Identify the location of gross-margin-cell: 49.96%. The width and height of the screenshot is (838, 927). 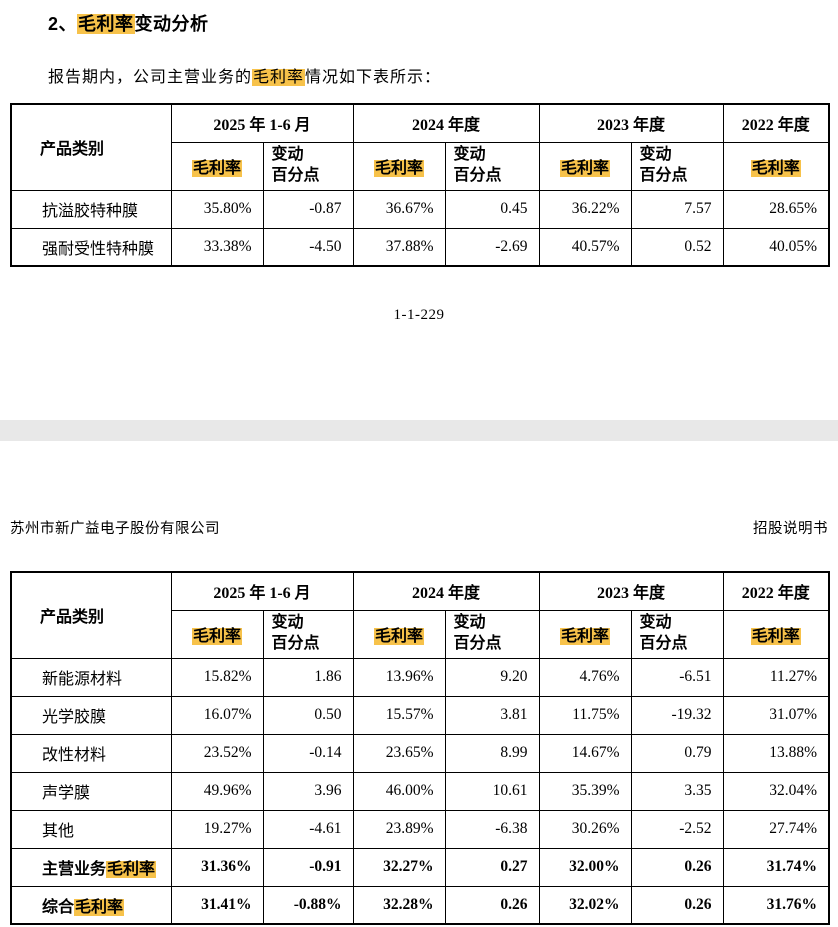
(217, 791).